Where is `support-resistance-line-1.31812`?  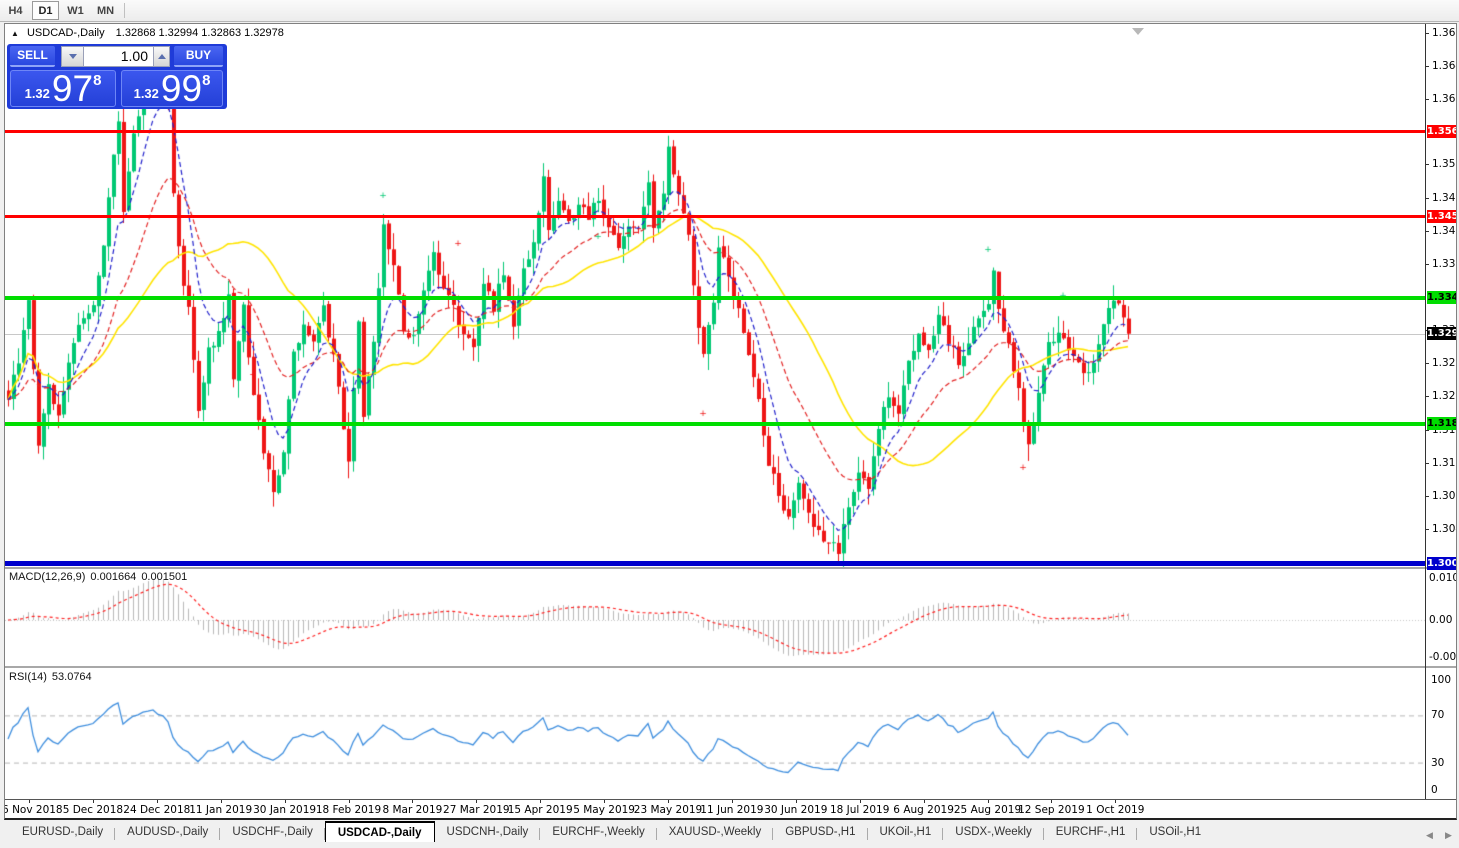 support-resistance-line-1.31812 is located at coordinates (715, 423).